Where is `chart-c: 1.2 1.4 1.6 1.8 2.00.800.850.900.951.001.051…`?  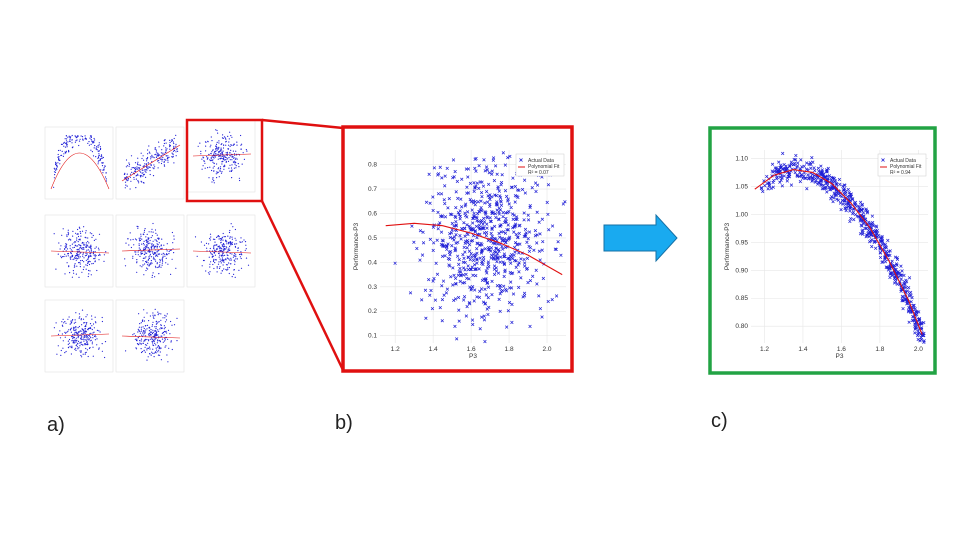 chart-c: 1.2 1.4 1.6 1.8 2.00.800.850.900.951.001.051… is located at coordinates (826, 255).